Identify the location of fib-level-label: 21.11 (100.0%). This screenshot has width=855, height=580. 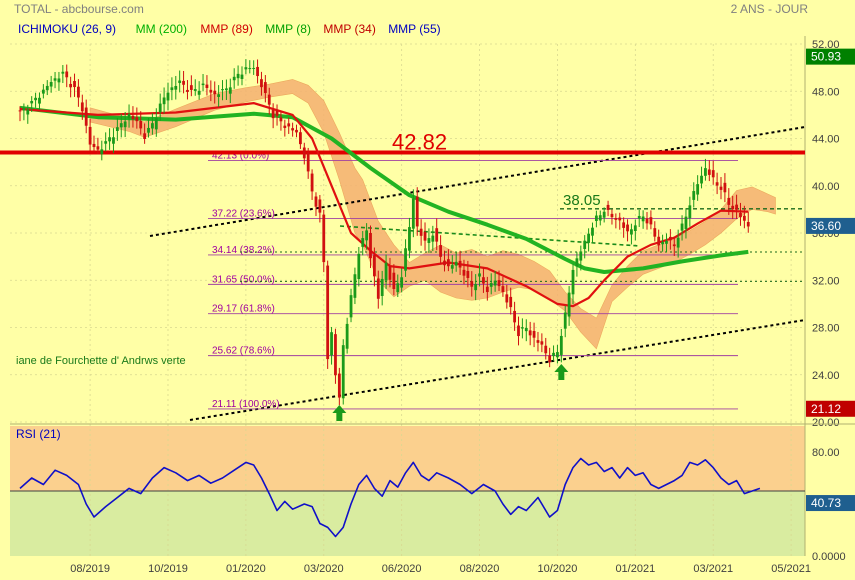
(246, 404).